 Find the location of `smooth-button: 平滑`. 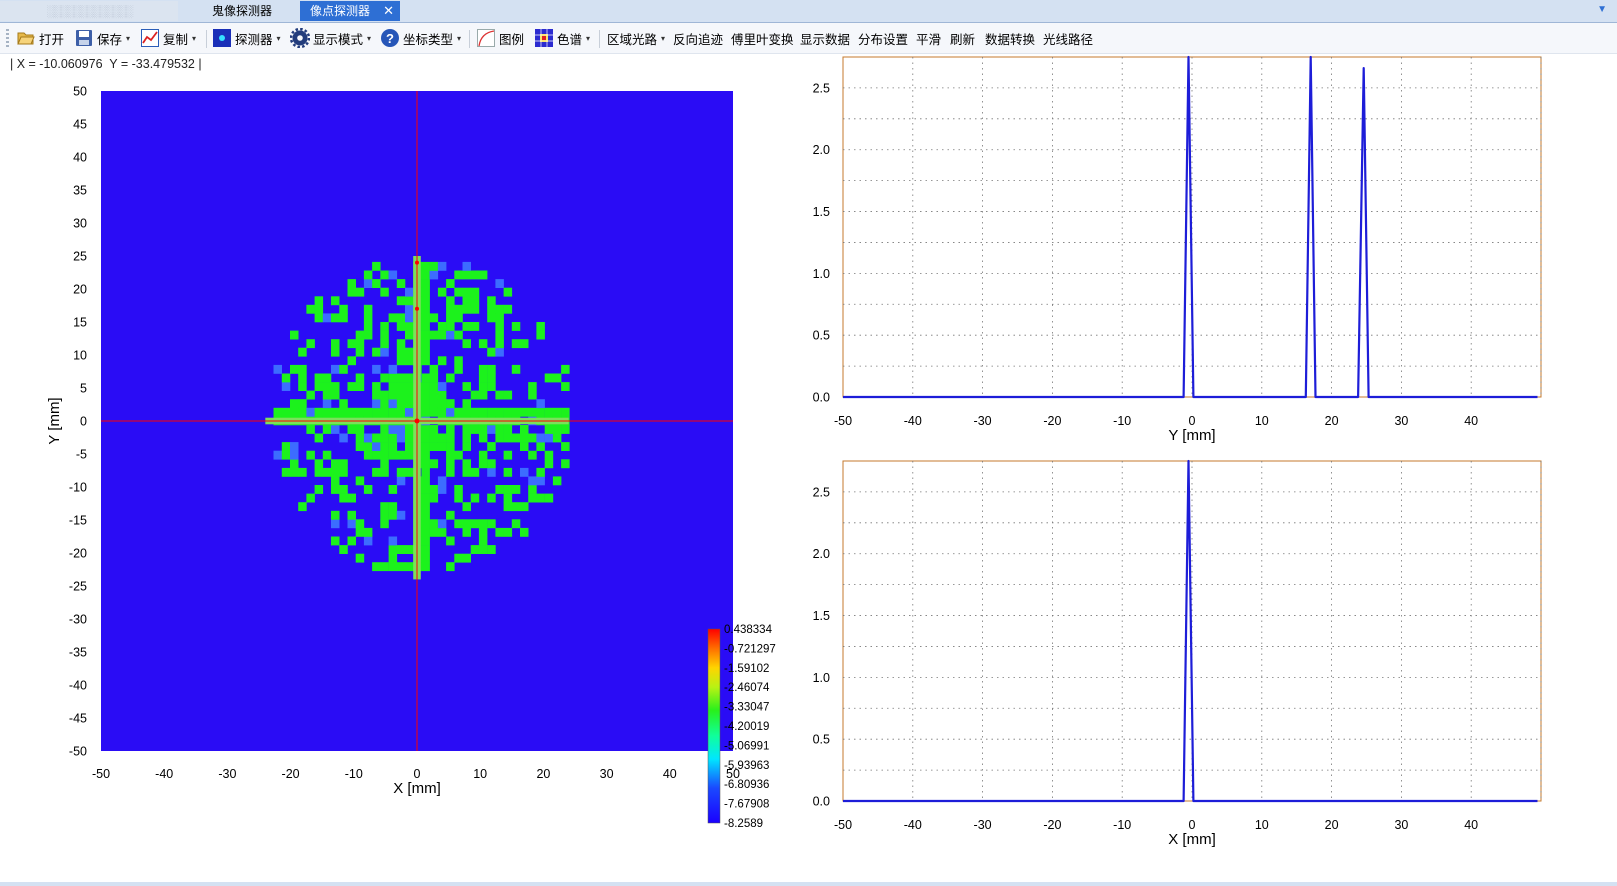

smooth-button: 平滑 is located at coordinates (929, 39).